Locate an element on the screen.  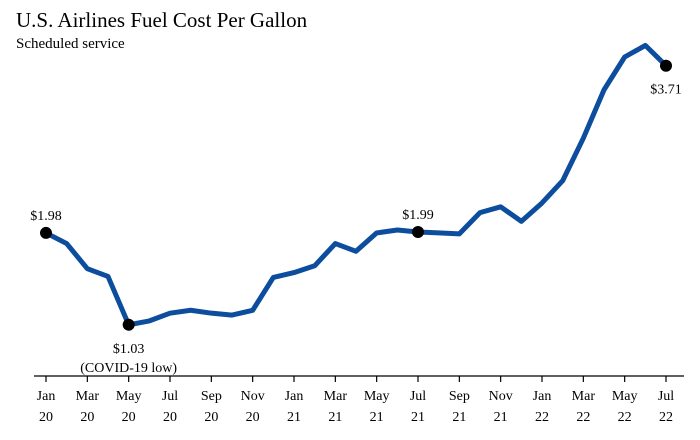
annotation-label: $1.99 is located at coordinates (418, 215).